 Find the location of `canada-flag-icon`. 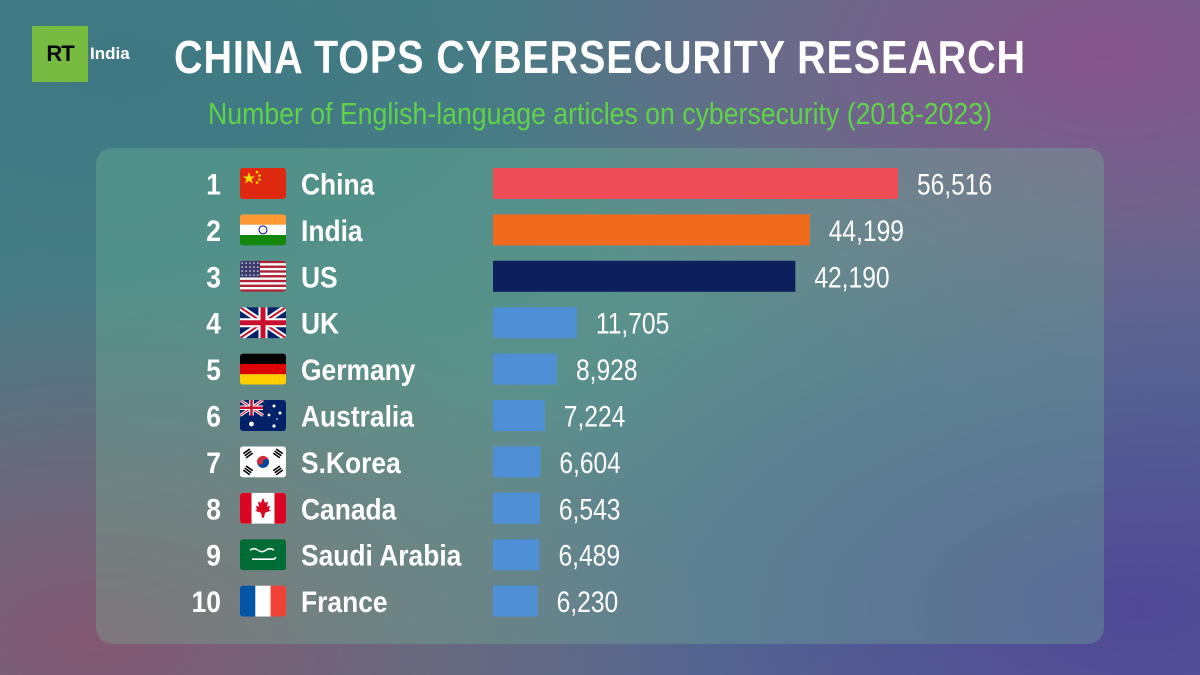

canada-flag-icon is located at coordinates (263, 508).